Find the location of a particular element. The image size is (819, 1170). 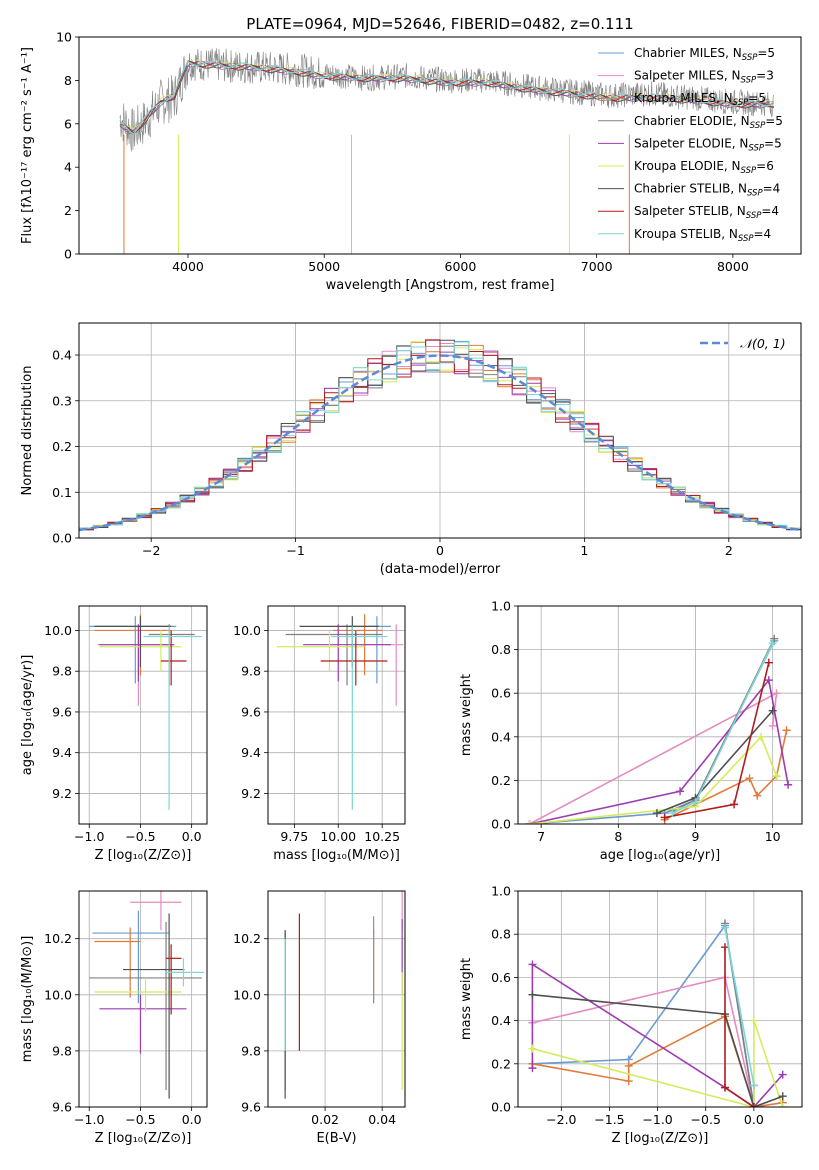

x-tick-label: −2.0 is located at coordinates (561, 1119).